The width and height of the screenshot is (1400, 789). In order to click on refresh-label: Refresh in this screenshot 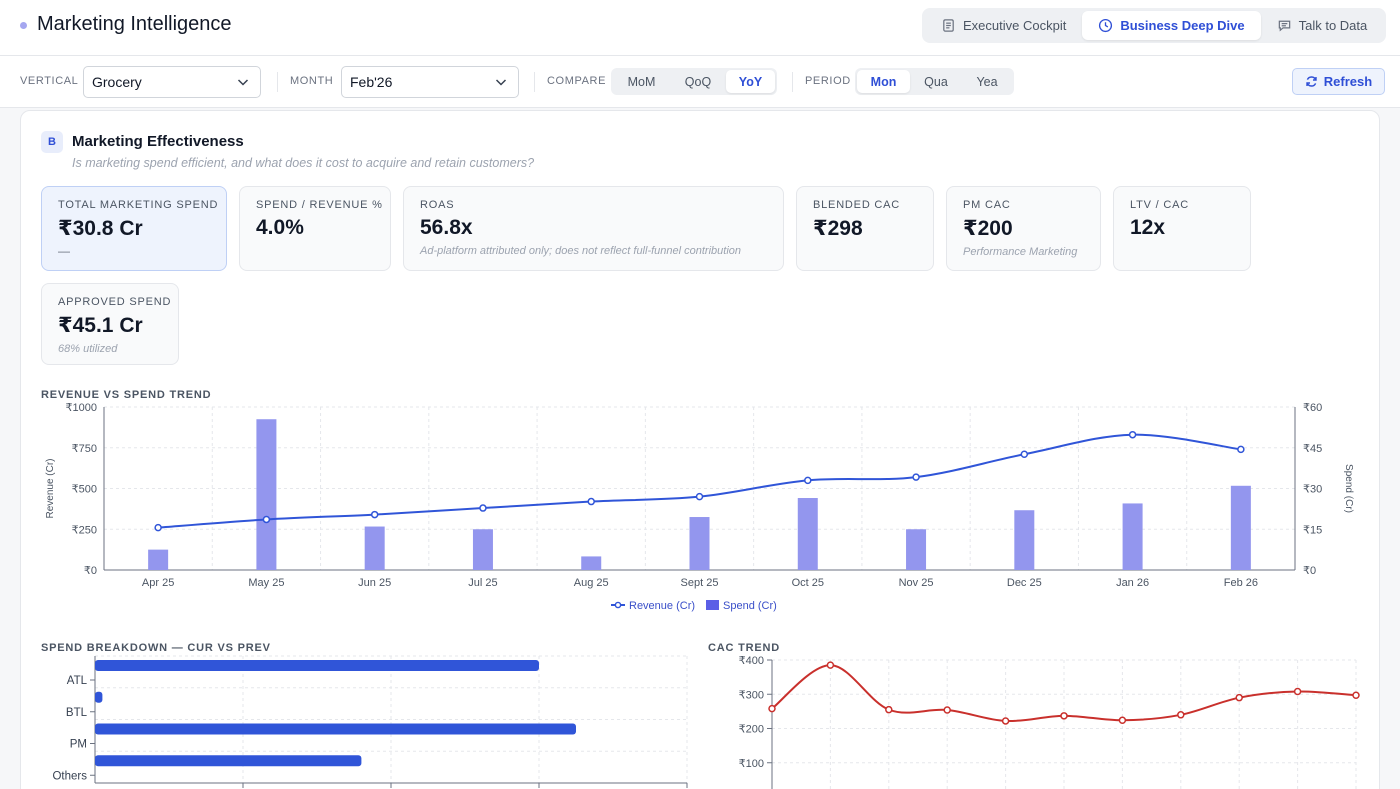, I will do `click(1348, 81)`.